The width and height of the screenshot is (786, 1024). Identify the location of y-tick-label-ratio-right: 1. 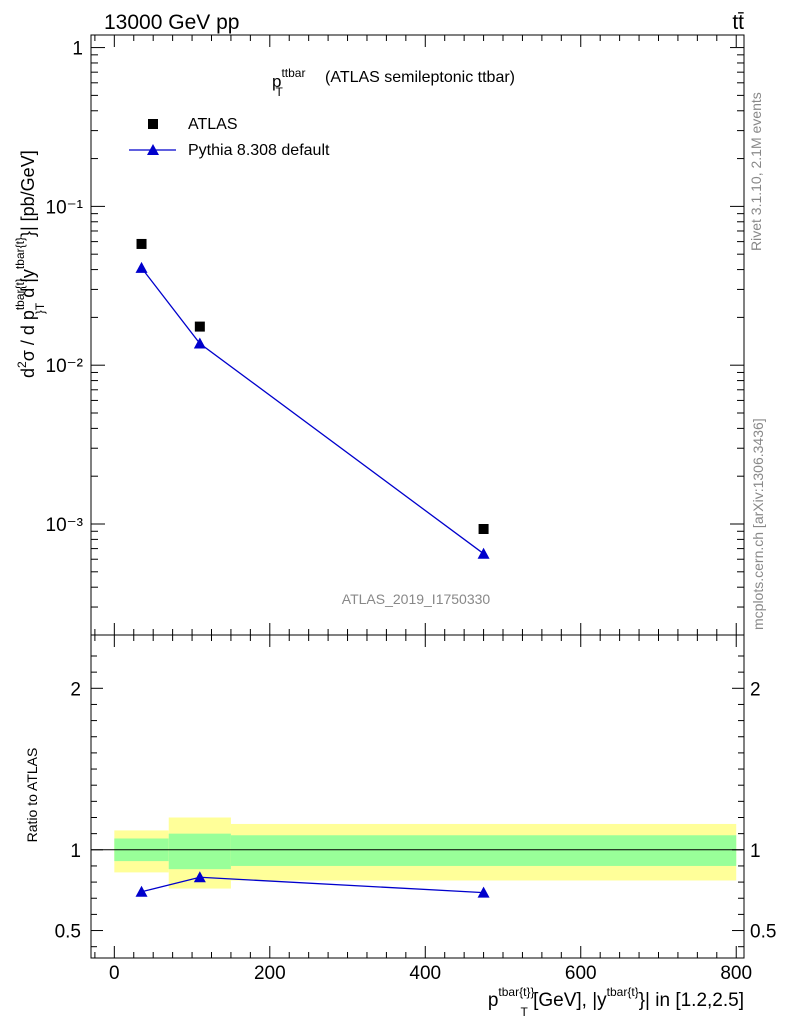
(755, 851).